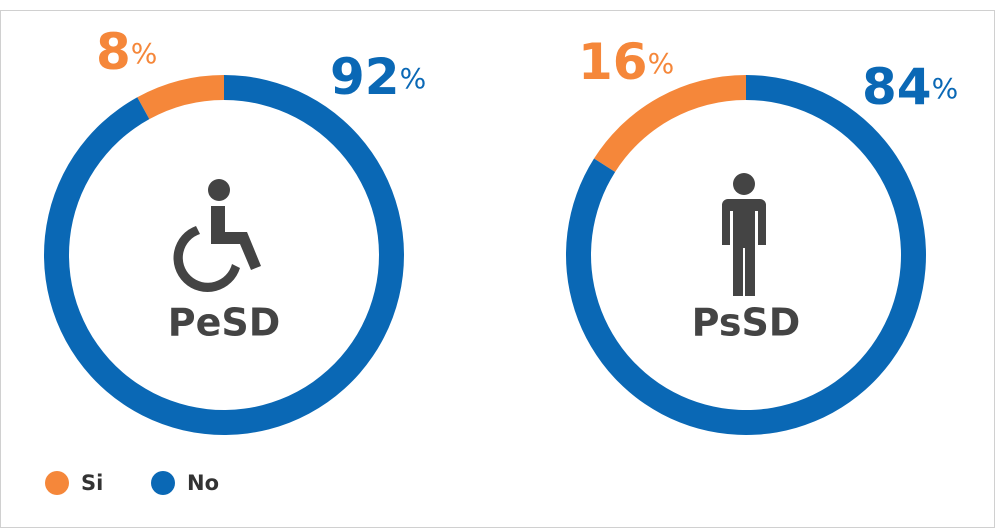  What do you see at coordinates (626, 62) in the screenshot?
I see `value-label: 16%` at bounding box center [626, 62].